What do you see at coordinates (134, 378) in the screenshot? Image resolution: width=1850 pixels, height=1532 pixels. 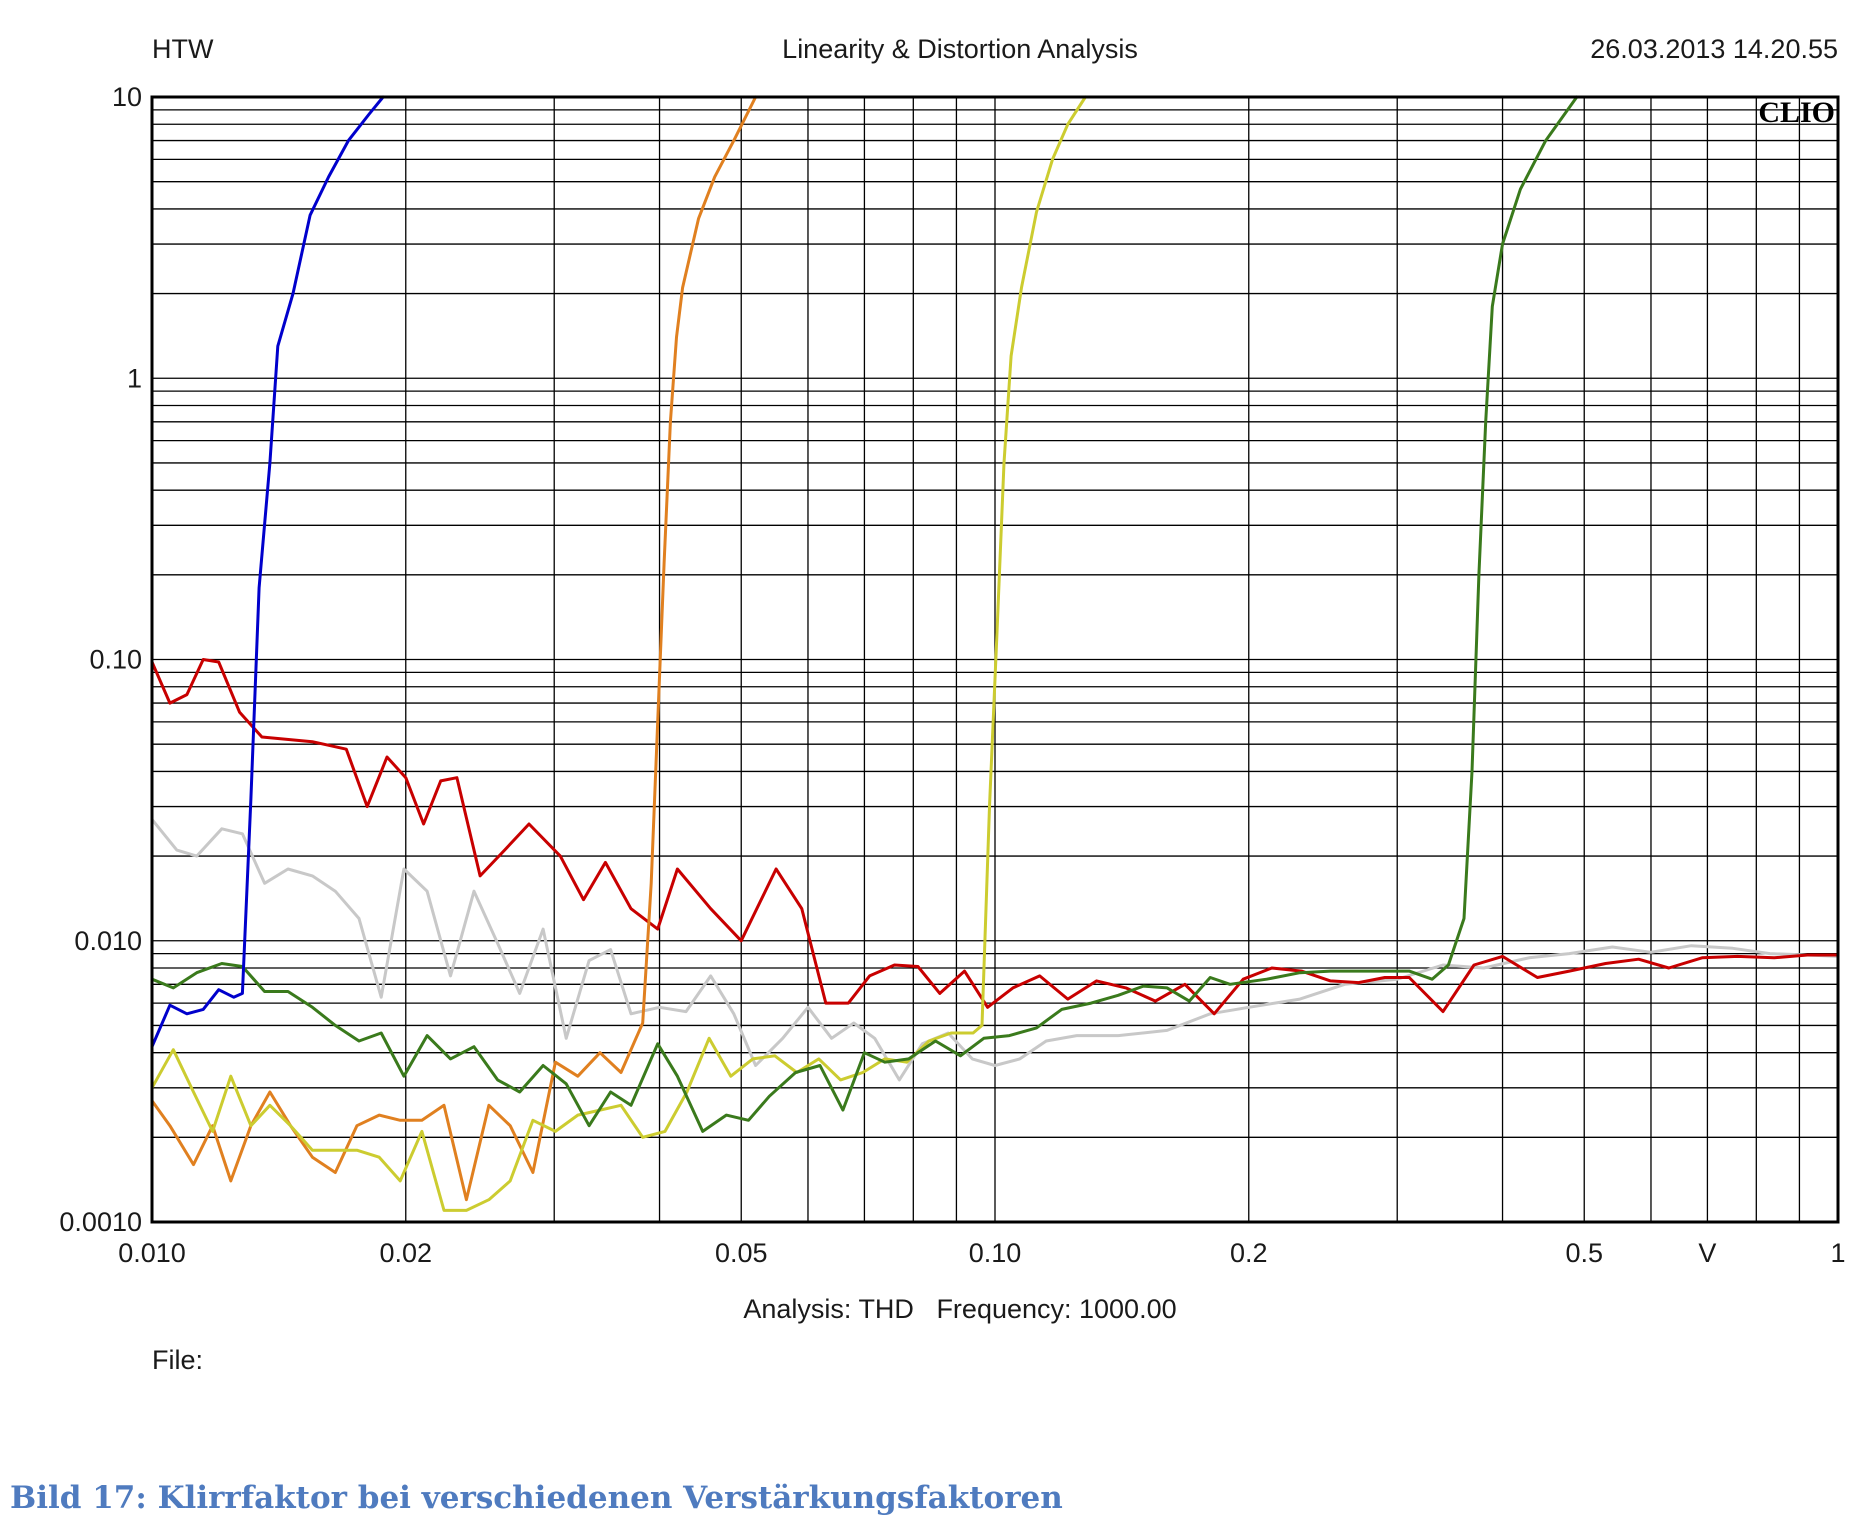 I see `y-tick-label: 1` at bounding box center [134, 378].